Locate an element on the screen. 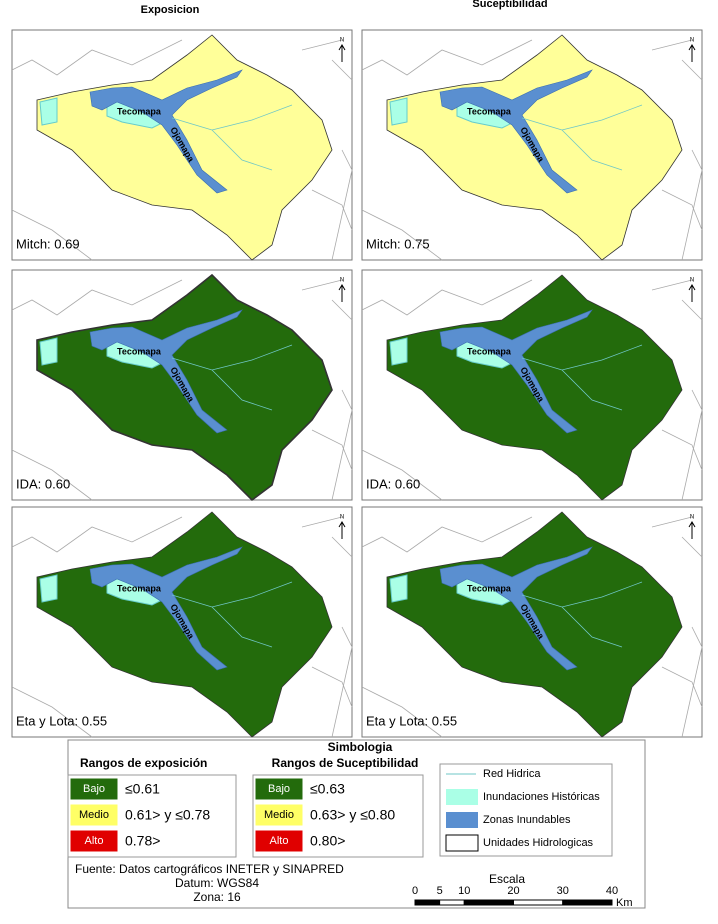  panel-label: Mitch: 0.69 is located at coordinates (48, 243).